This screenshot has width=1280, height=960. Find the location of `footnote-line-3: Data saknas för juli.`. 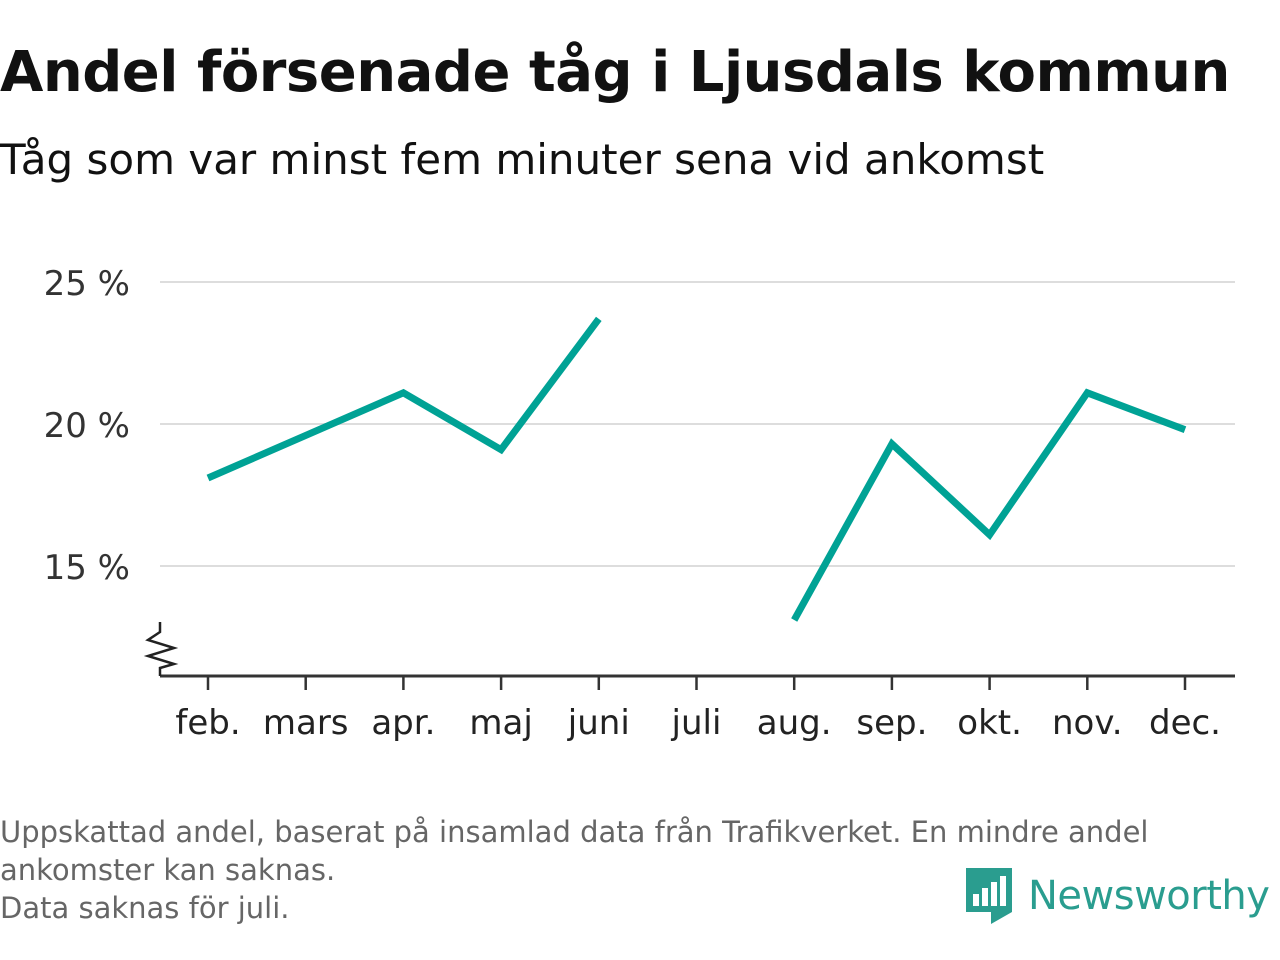

footnote-line-3: Data saknas för juli. is located at coordinates (145, 908).